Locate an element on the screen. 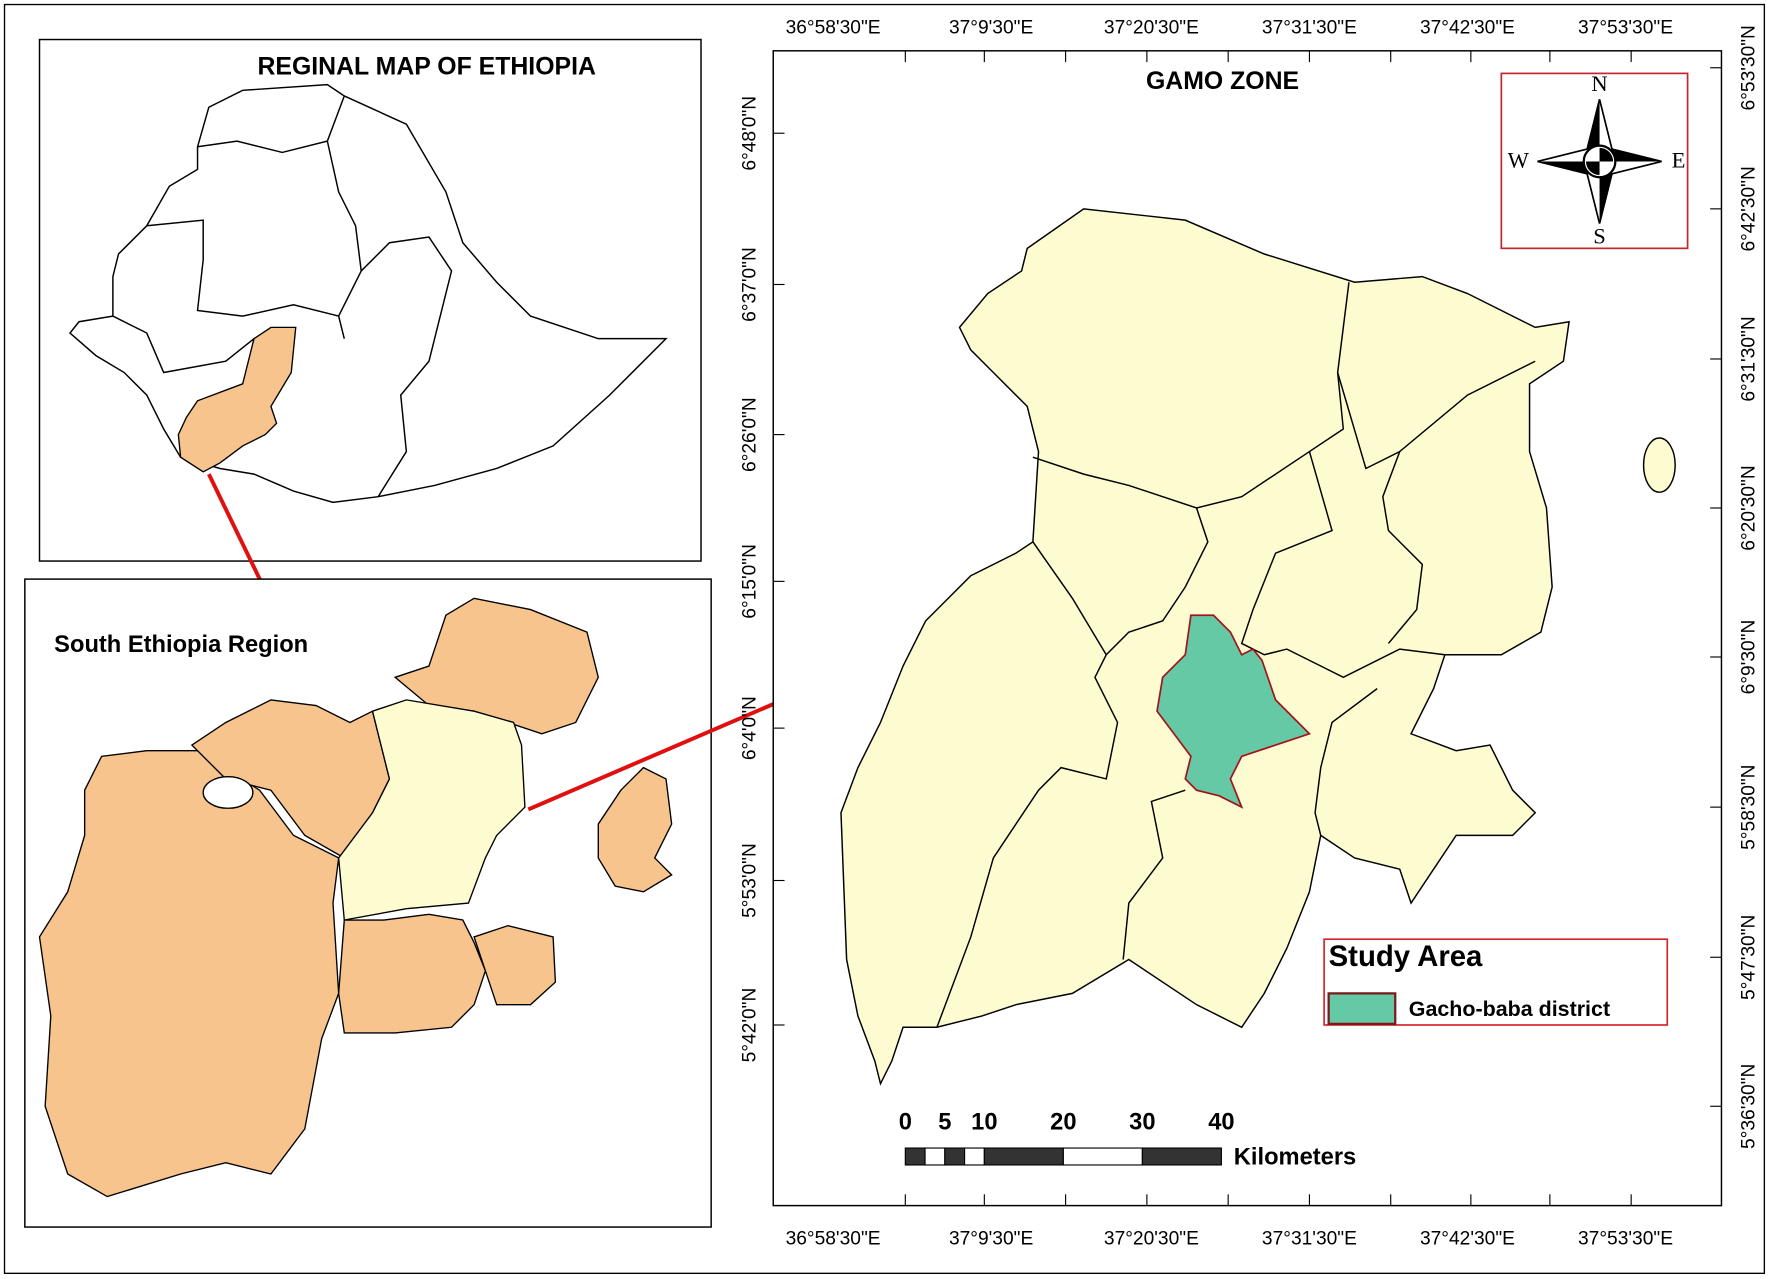  latitude-label: 6°4'0"N is located at coordinates (750, 728).